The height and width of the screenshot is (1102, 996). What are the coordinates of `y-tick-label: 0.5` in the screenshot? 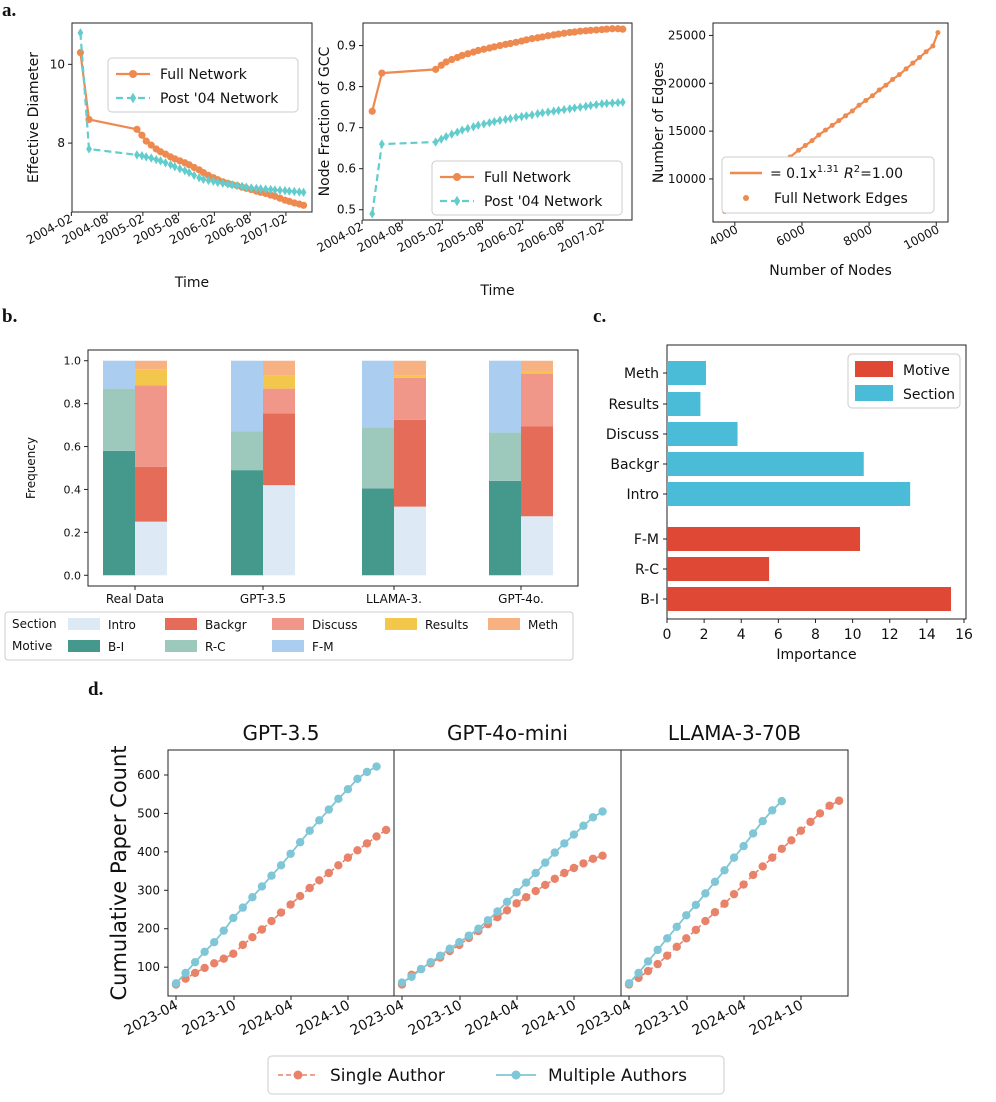 It's located at (346, 210).